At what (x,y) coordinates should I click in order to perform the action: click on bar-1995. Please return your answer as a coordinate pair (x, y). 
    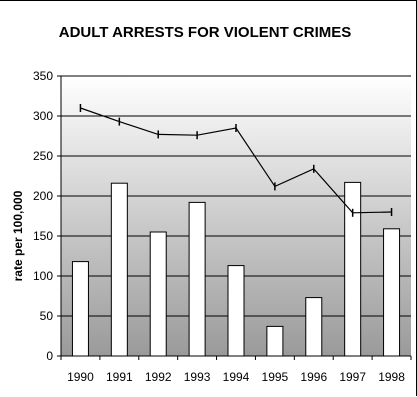
    Looking at the image, I should click on (275, 341).